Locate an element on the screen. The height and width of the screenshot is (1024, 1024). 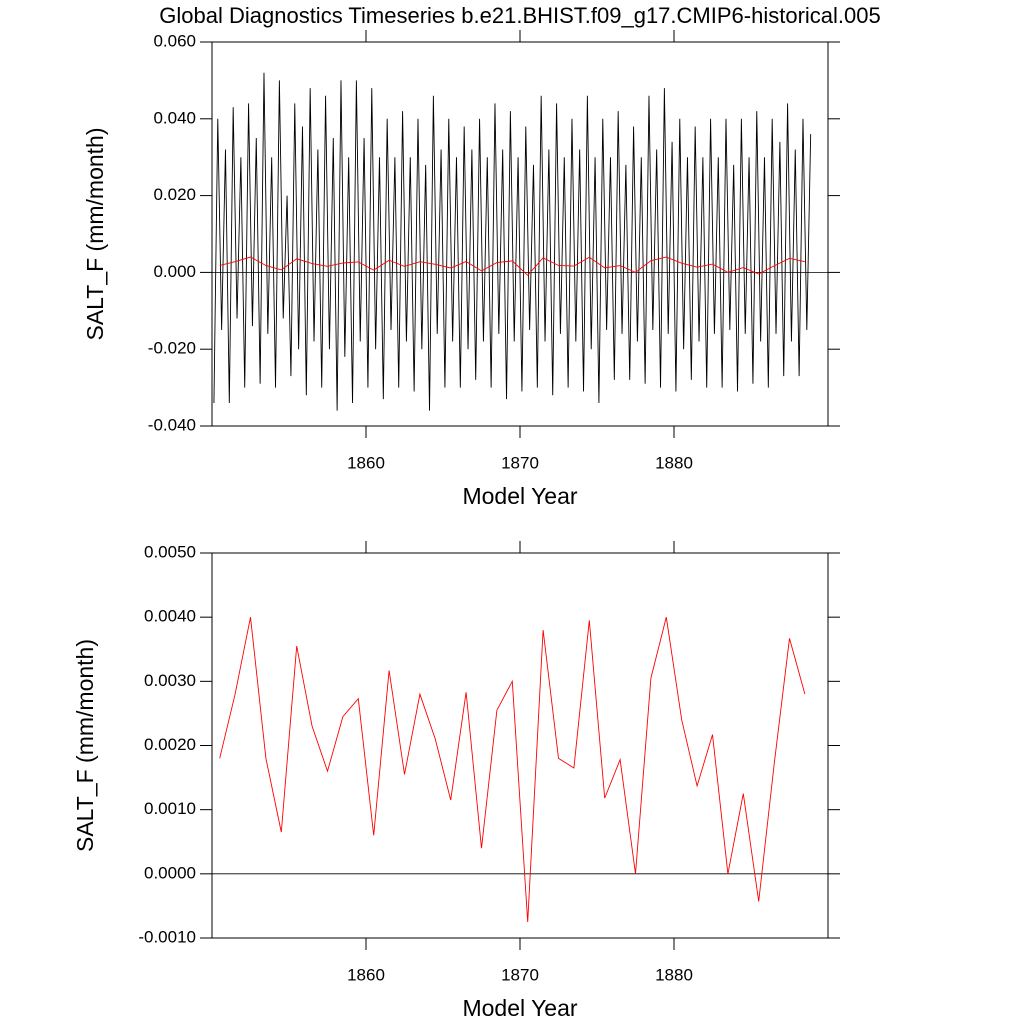
series-line is located at coordinates (512, 266).